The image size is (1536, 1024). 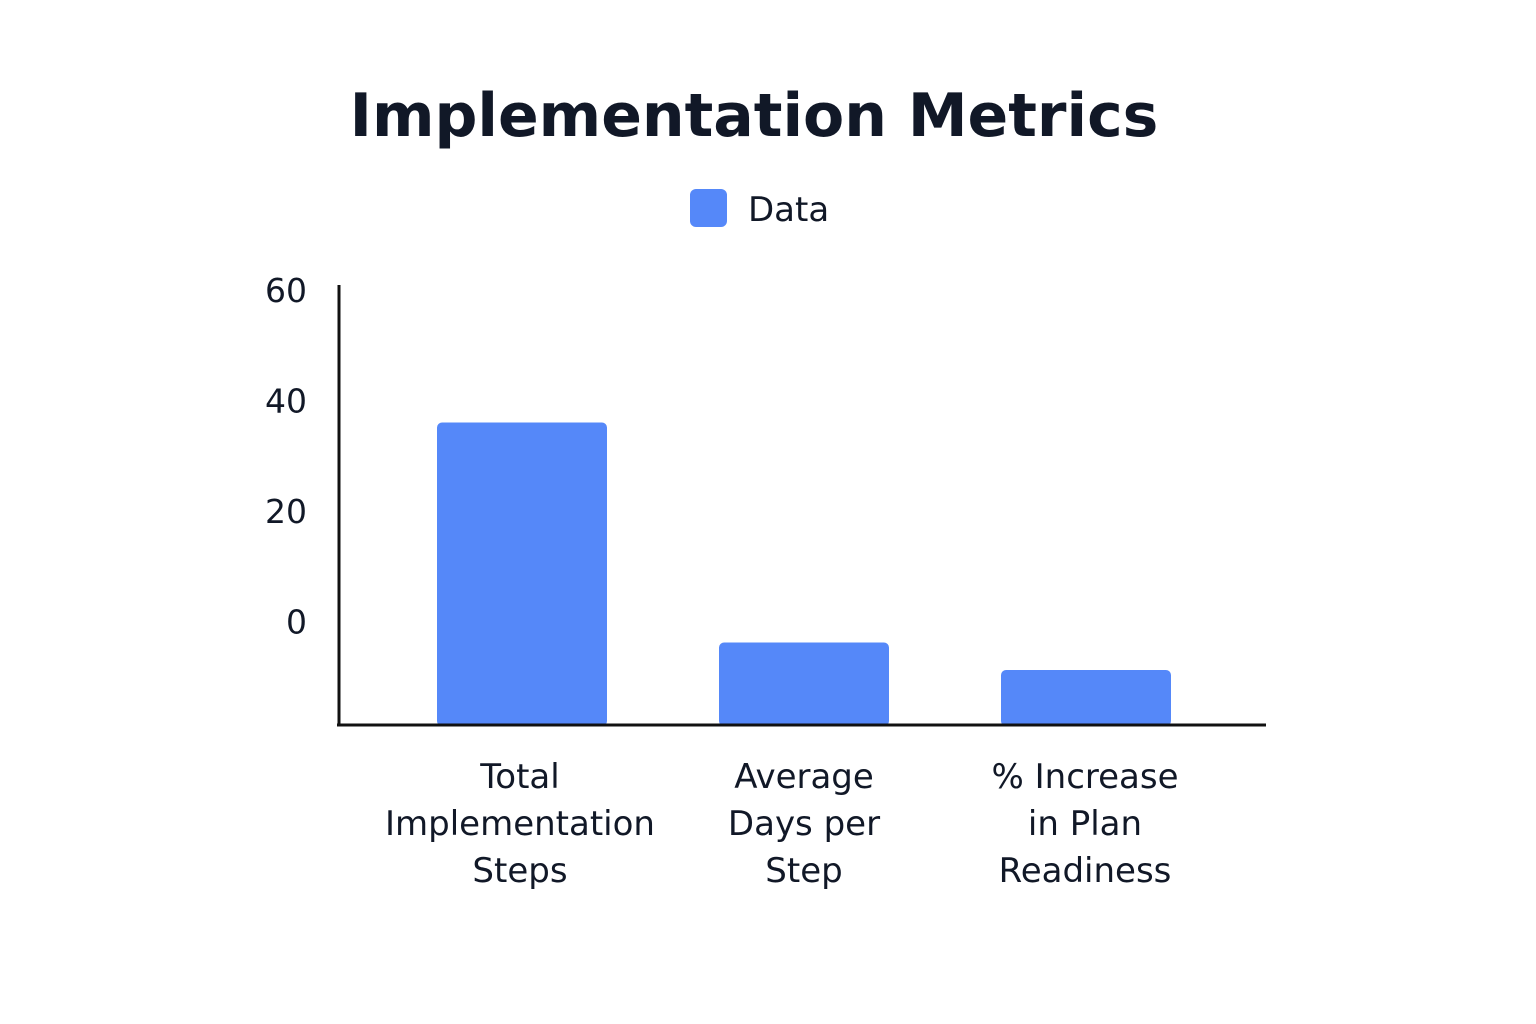 I want to click on category-label-line: Average, so click(x=804, y=777).